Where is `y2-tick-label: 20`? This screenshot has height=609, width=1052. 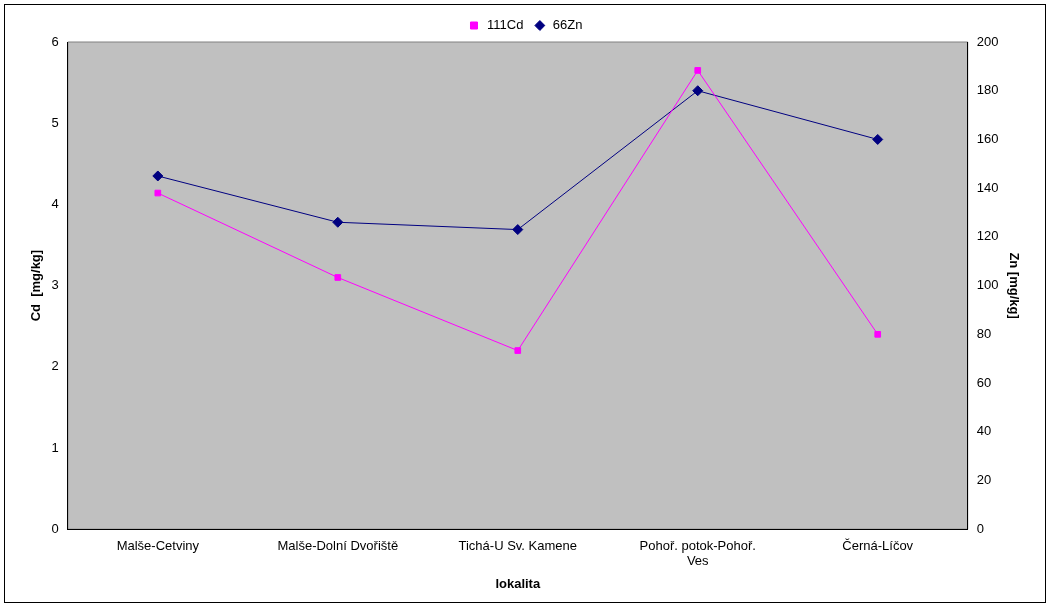 y2-tick-label: 20 is located at coordinates (984, 480).